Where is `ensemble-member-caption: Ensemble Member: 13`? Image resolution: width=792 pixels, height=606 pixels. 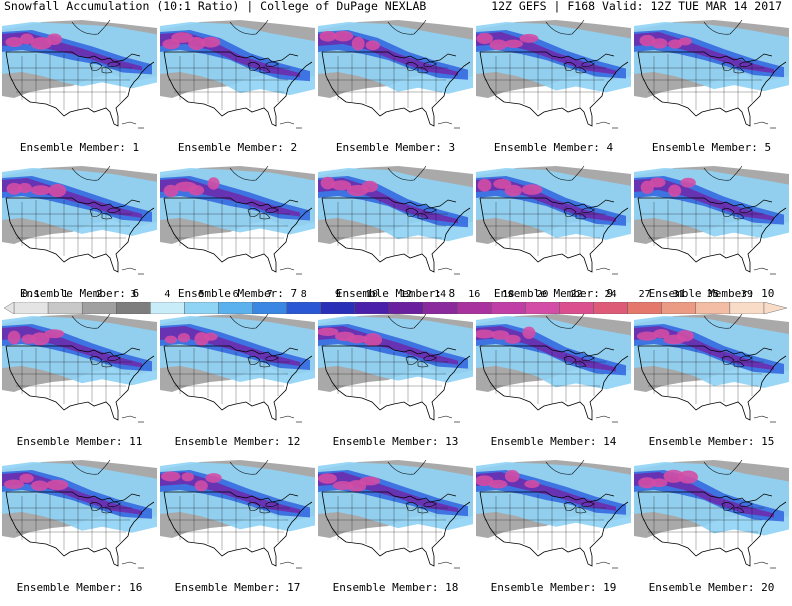
ensemble-member-caption: Ensemble Member: 13 is located at coordinates (395, 441).